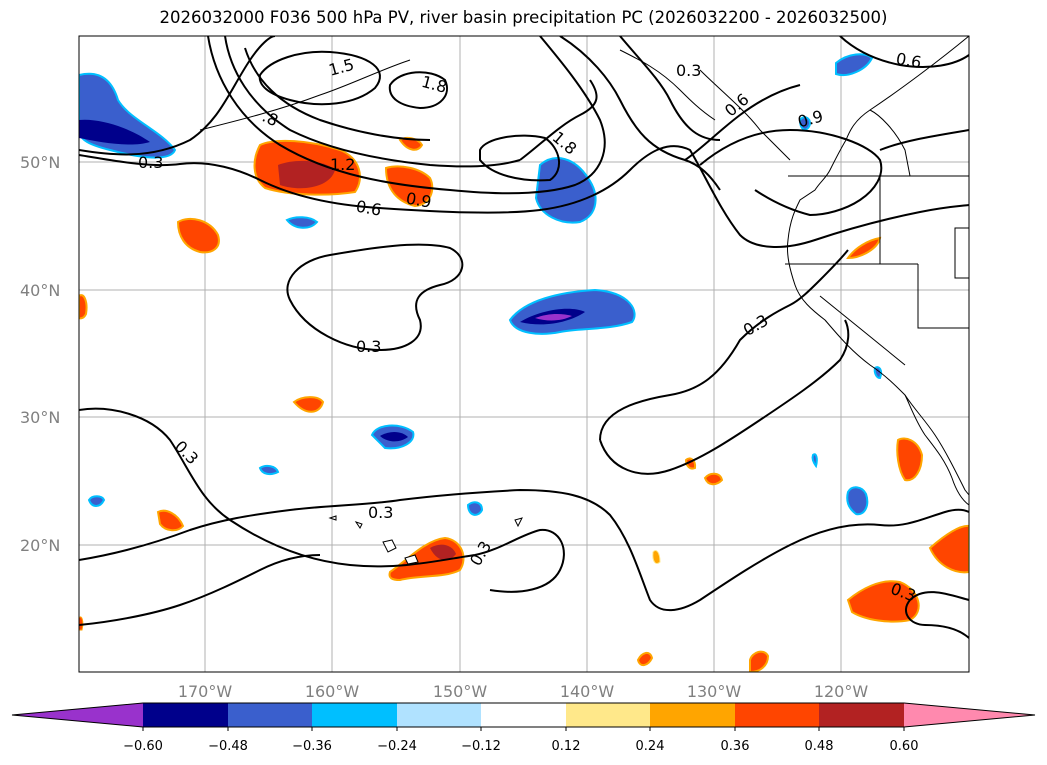 The width and height of the screenshot is (1047, 765). I want to click on contour-label: 1.2, so click(342, 164).